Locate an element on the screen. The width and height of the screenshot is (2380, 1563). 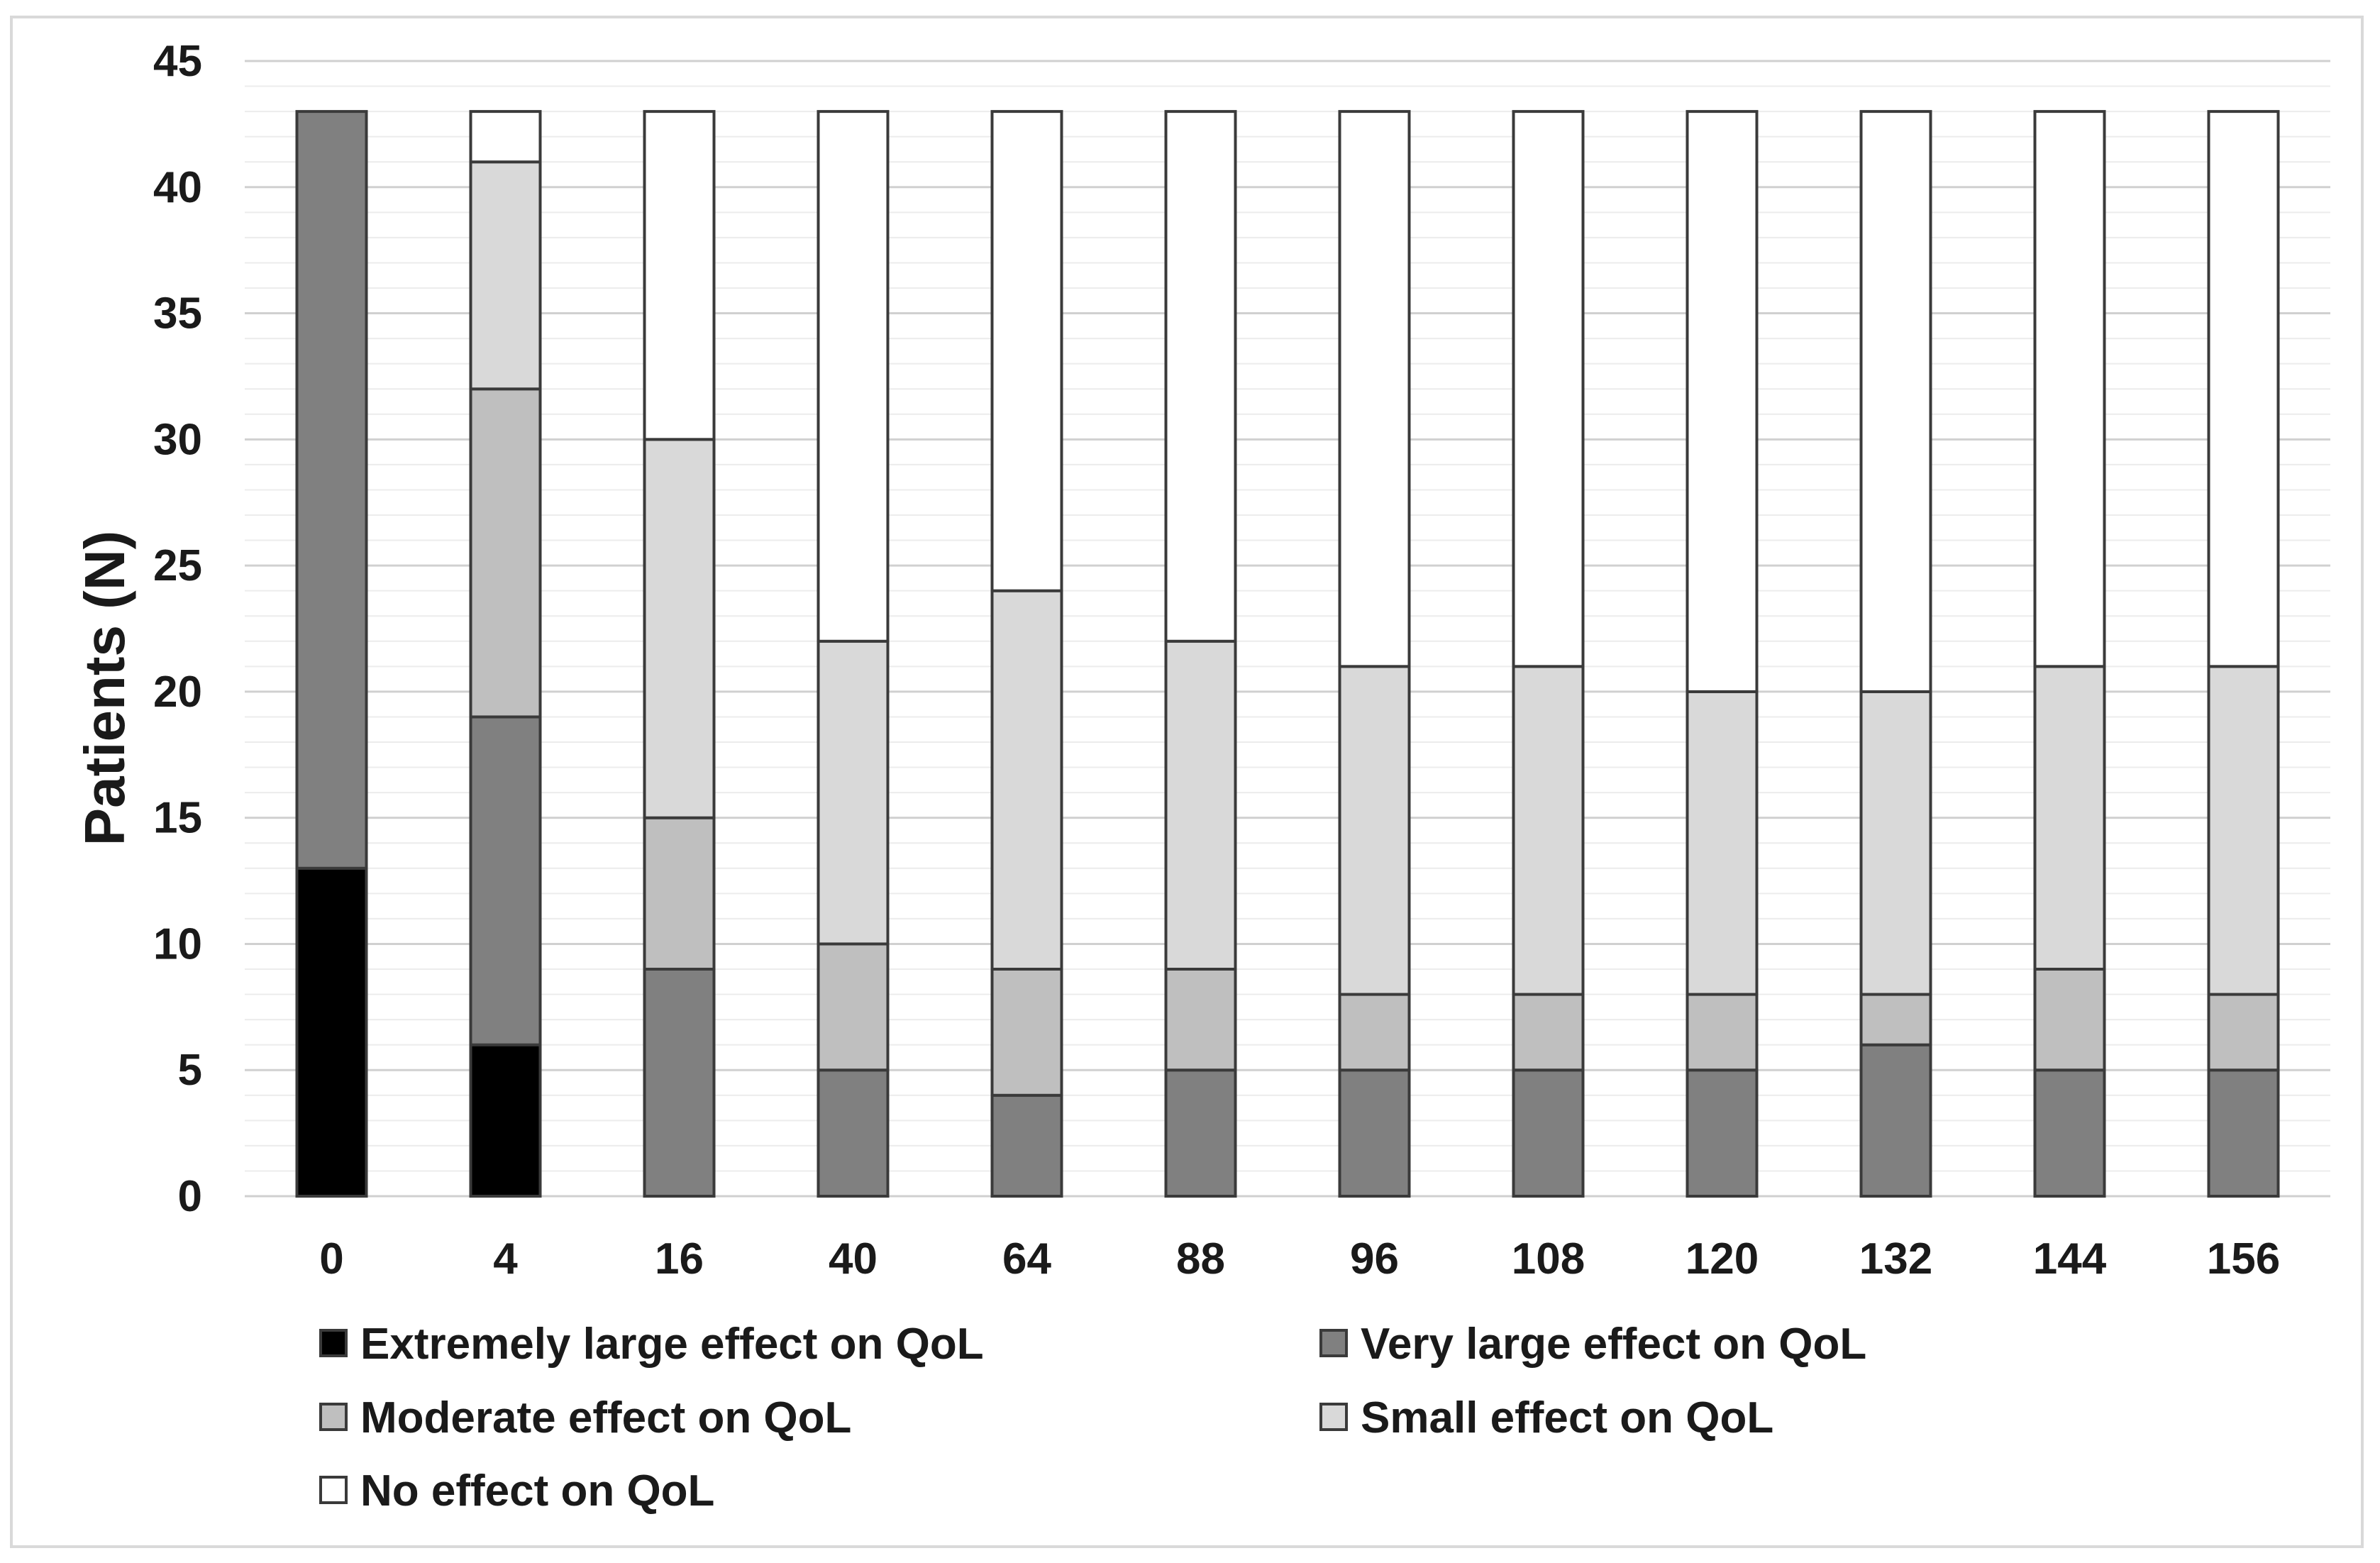
legend-label: Very large effect on QoL is located at coordinates (1614, 1344).